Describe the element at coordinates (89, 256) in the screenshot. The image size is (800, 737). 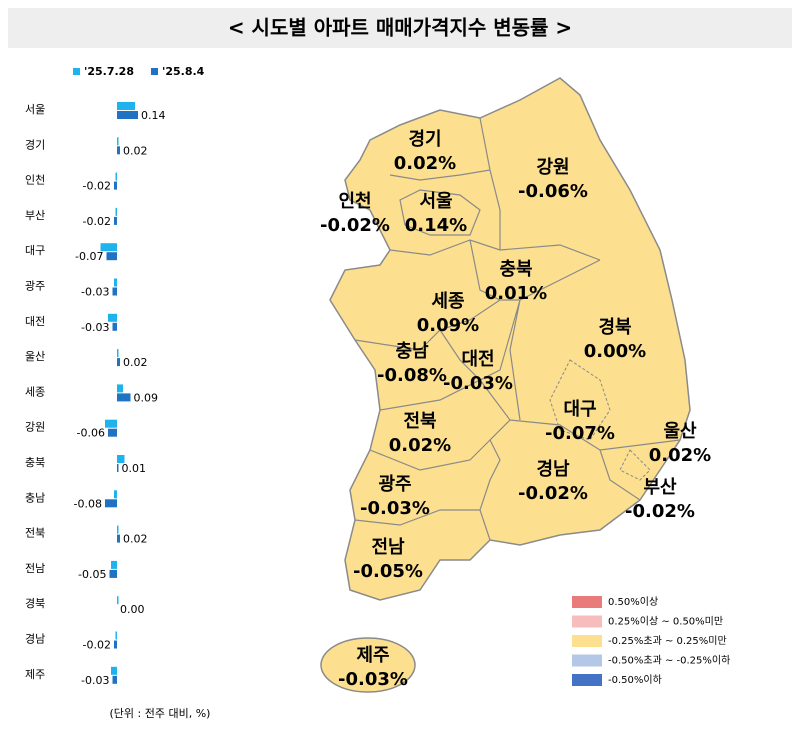
I see `data-label: -0.07` at that location.